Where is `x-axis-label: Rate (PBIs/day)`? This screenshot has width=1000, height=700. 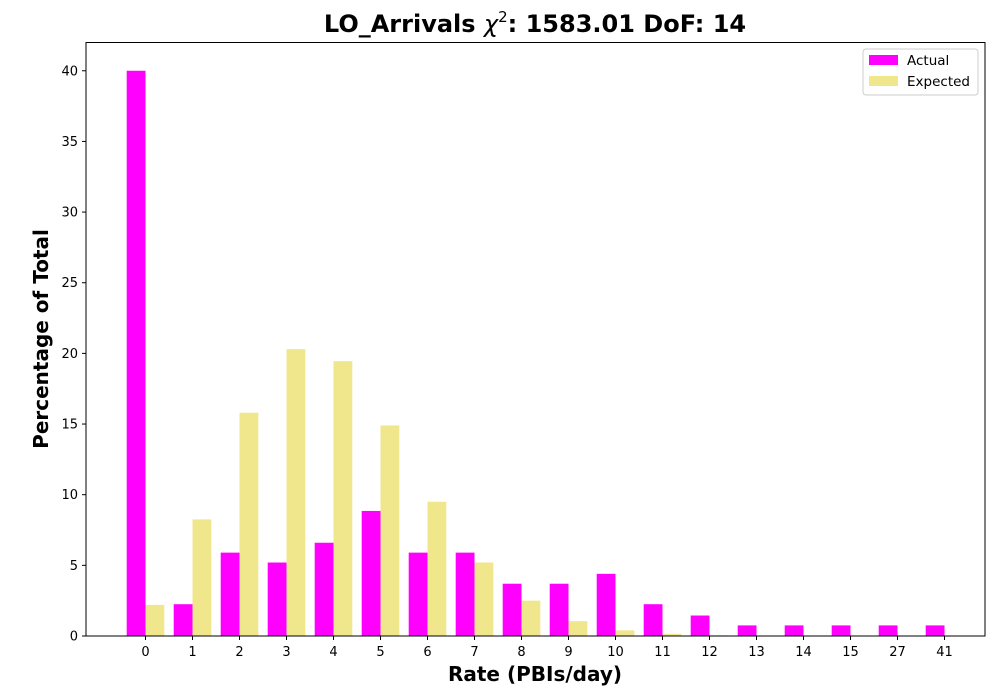 x-axis-label: Rate (PBIs/day) is located at coordinates (535, 674).